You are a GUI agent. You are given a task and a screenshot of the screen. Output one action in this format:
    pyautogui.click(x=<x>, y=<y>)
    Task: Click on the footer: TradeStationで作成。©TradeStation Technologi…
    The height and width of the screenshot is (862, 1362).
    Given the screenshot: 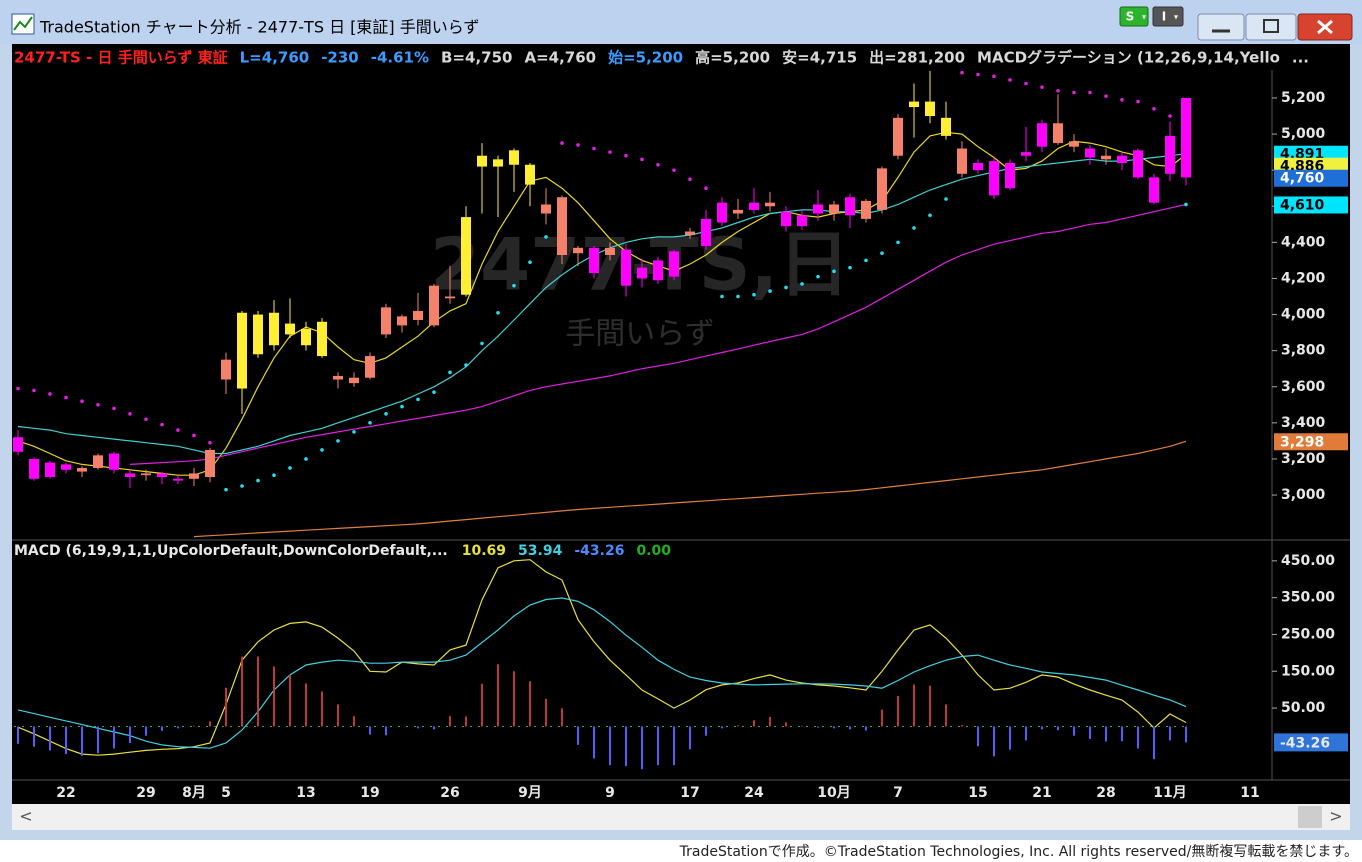 What is the action you would take?
    pyautogui.click(x=1018, y=851)
    